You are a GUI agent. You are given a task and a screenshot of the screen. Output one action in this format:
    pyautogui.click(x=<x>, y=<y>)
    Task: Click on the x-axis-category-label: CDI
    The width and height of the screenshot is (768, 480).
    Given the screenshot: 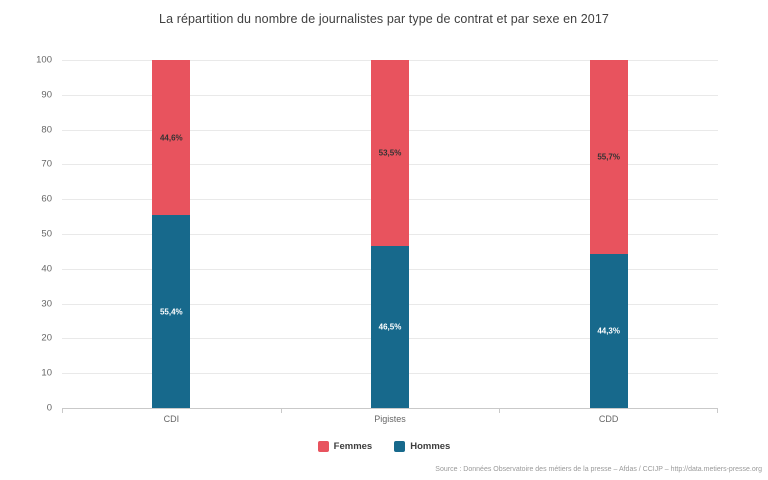 What is the action you would take?
    pyautogui.click(x=171, y=419)
    